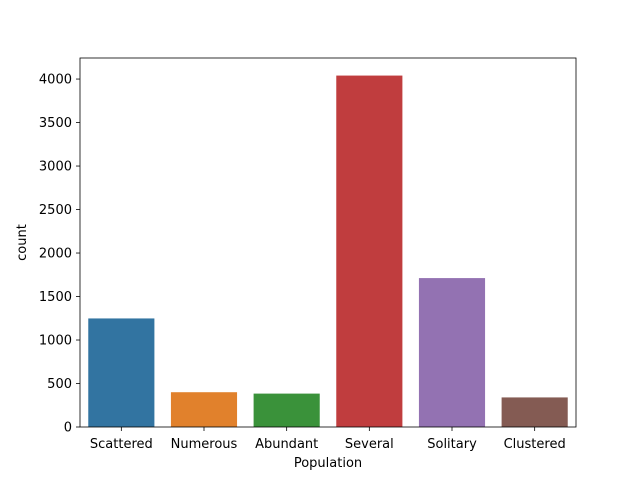 The width and height of the screenshot is (640, 480). Describe the element at coordinates (55, 80) in the screenshot. I see `y-tick-label: 4000` at that location.